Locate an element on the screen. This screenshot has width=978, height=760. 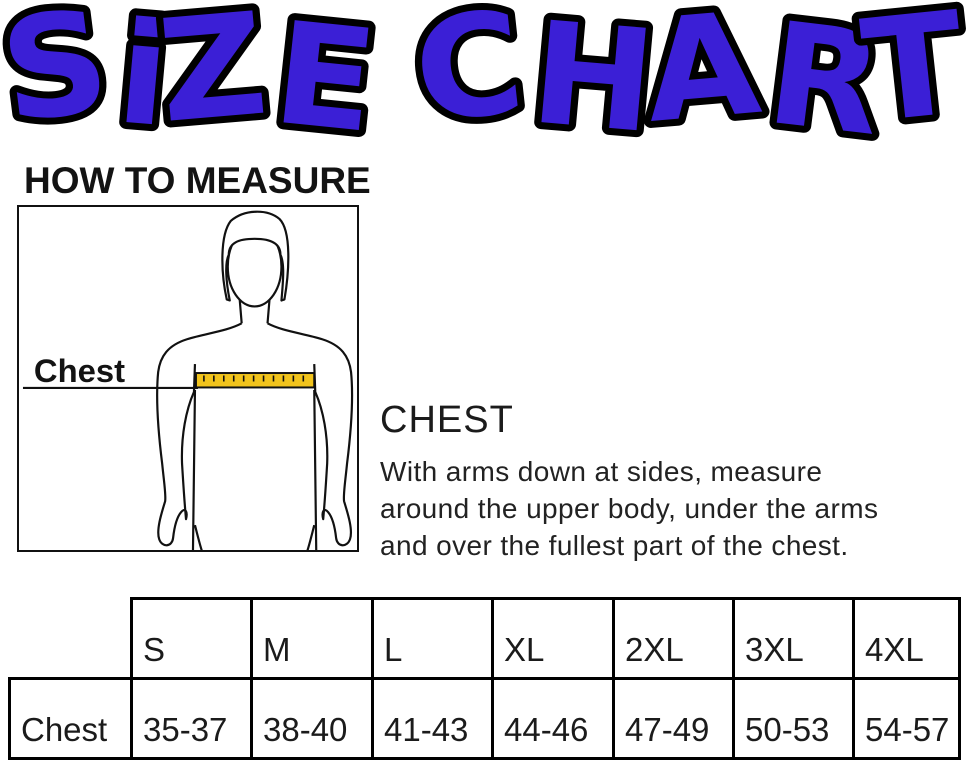
row-label-chest: Chest is located at coordinates (70, 718).